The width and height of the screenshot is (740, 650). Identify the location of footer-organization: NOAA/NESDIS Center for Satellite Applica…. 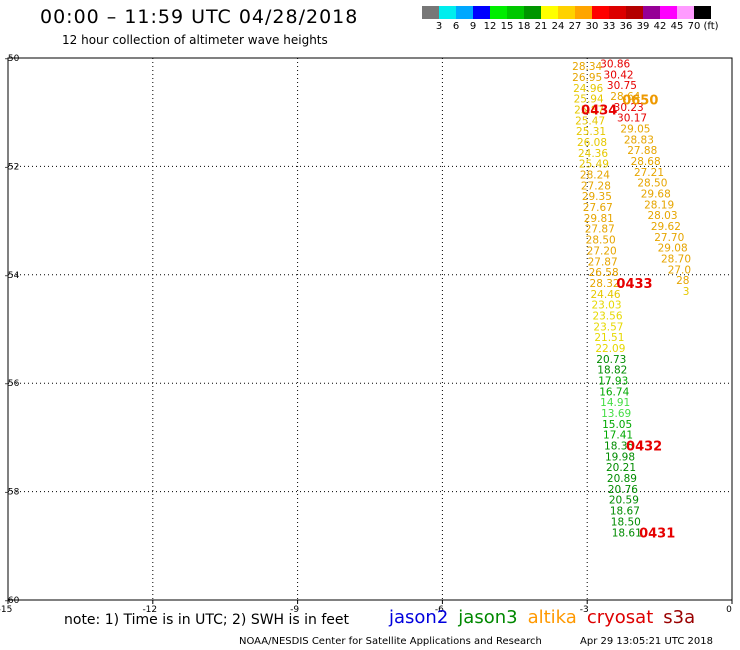
(390, 641).